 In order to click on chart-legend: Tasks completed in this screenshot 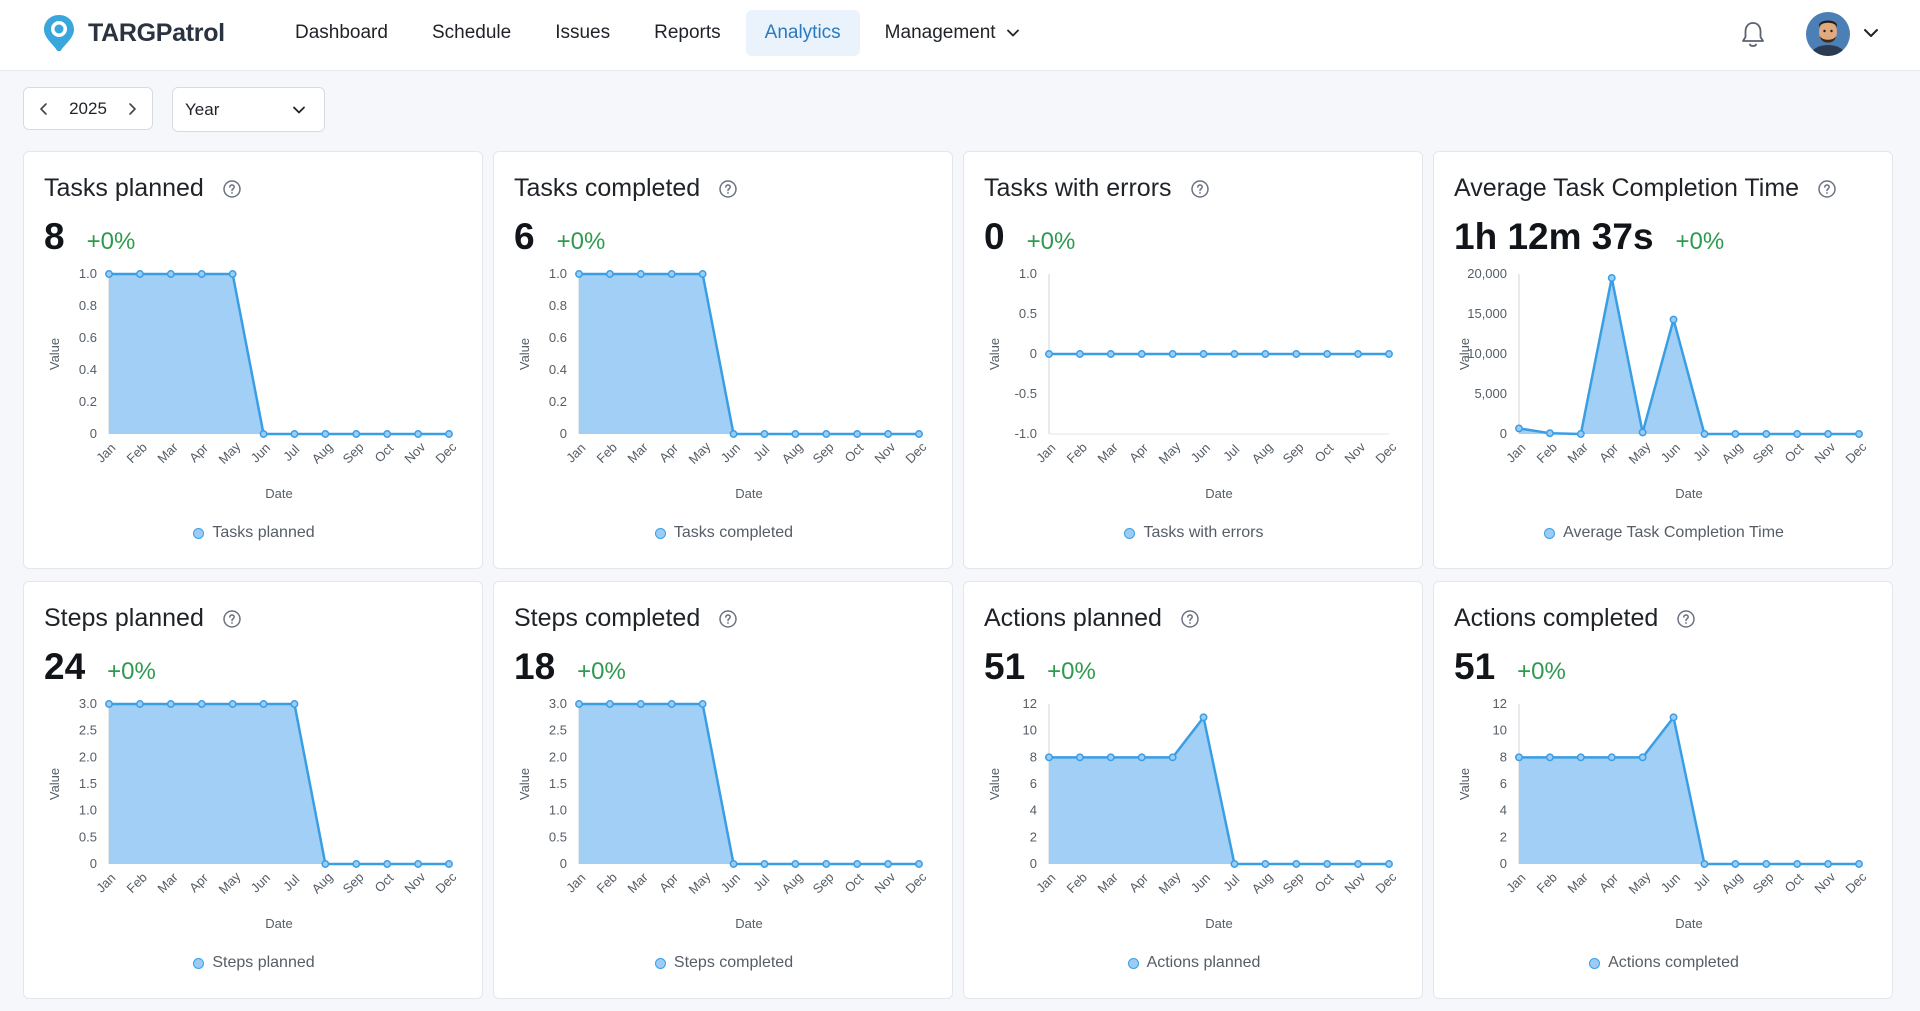, I will do `click(724, 533)`.